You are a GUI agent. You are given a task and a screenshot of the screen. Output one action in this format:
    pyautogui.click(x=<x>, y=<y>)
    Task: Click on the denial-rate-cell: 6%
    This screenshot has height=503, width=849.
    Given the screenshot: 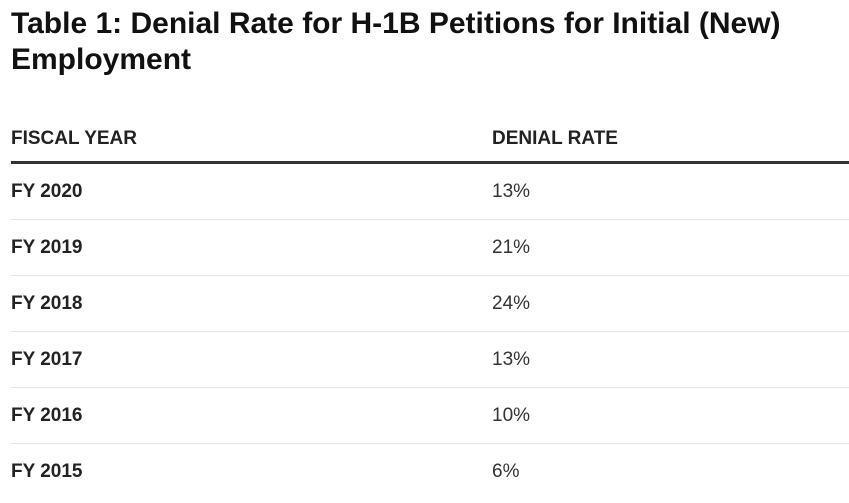 What is the action you would take?
    pyautogui.click(x=506, y=471)
    